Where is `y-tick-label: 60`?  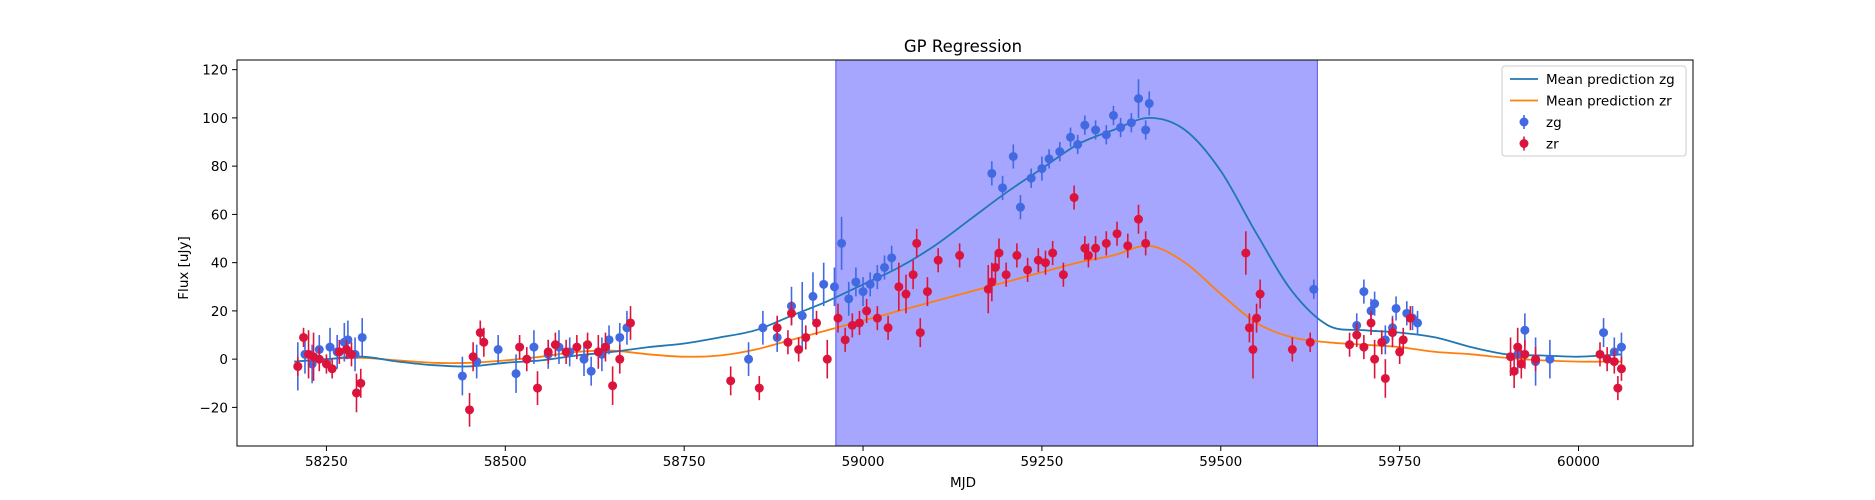
y-tick-label: 60 is located at coordinates (219, 215).